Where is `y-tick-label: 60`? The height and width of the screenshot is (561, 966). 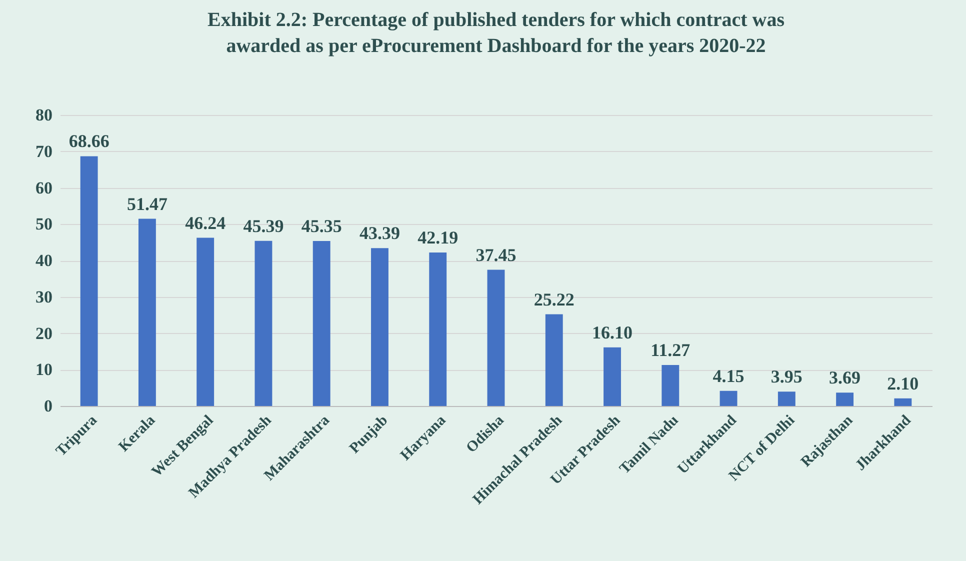
y-tick-label: 60 is located at coordinates (44, 188).